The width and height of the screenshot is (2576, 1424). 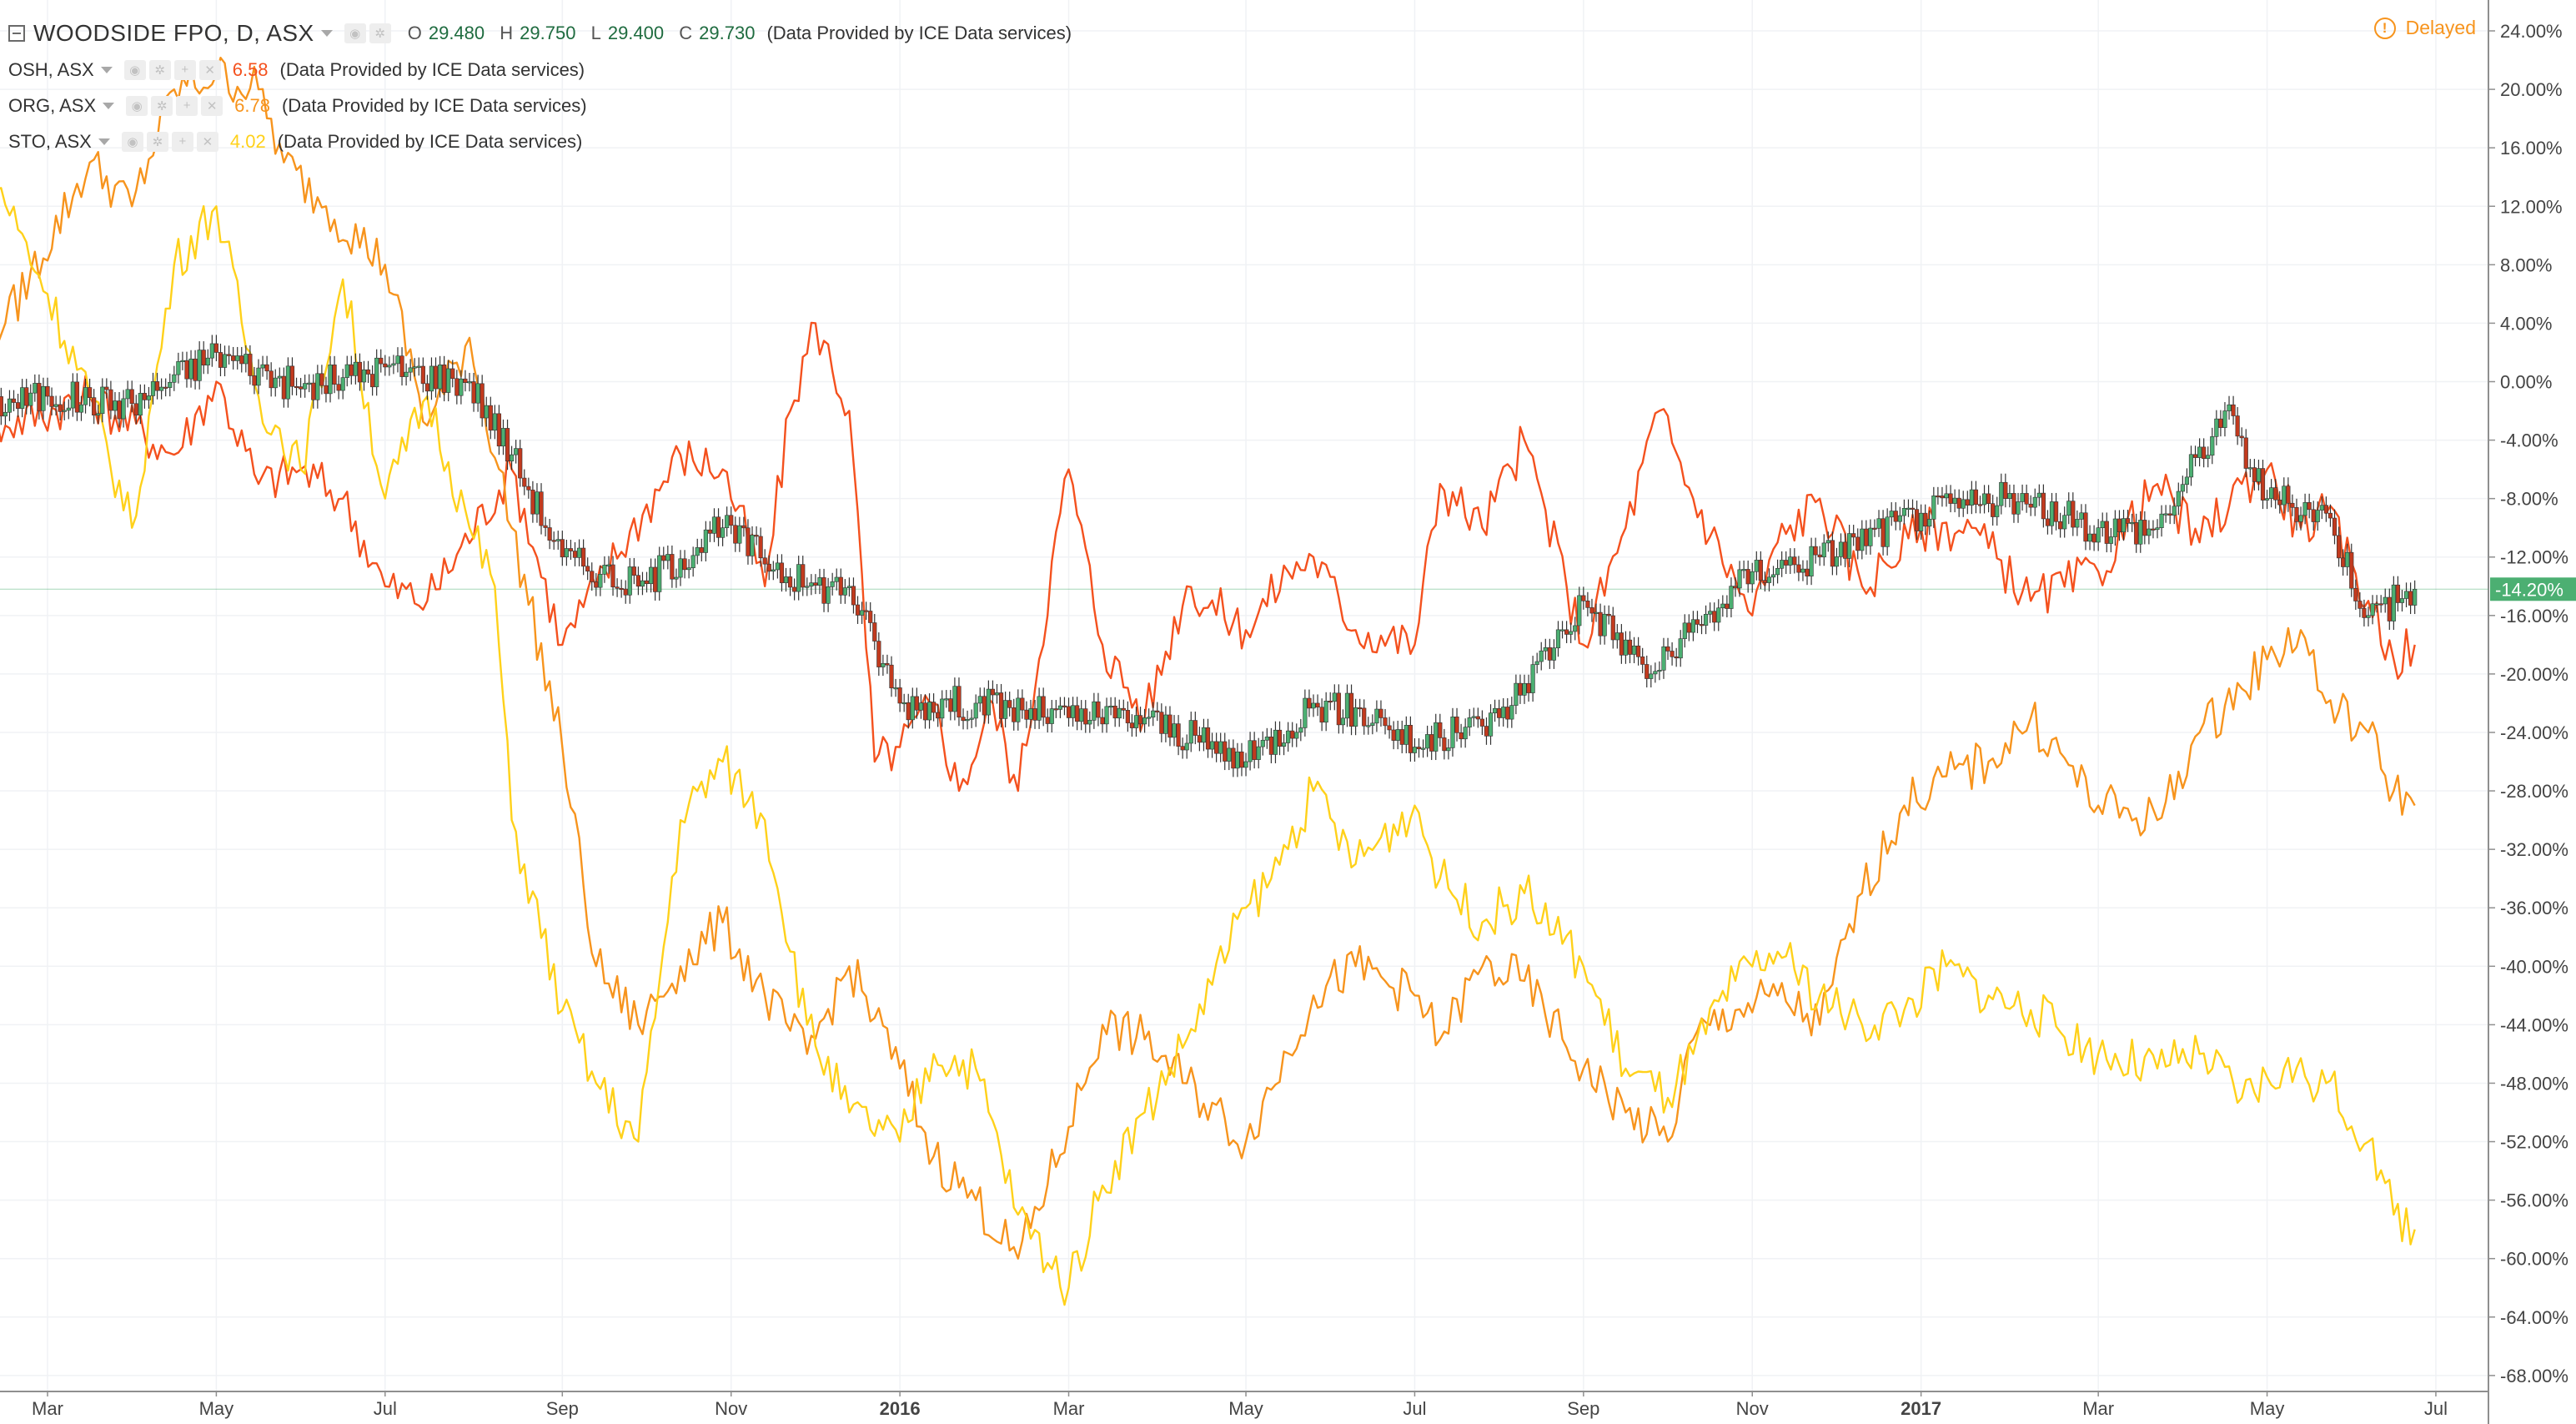 What do you see at coordinates (51, 69) in the screenshot?
I see `comparison-symbol: OSH, ASX` at bounding box center [51, 69].